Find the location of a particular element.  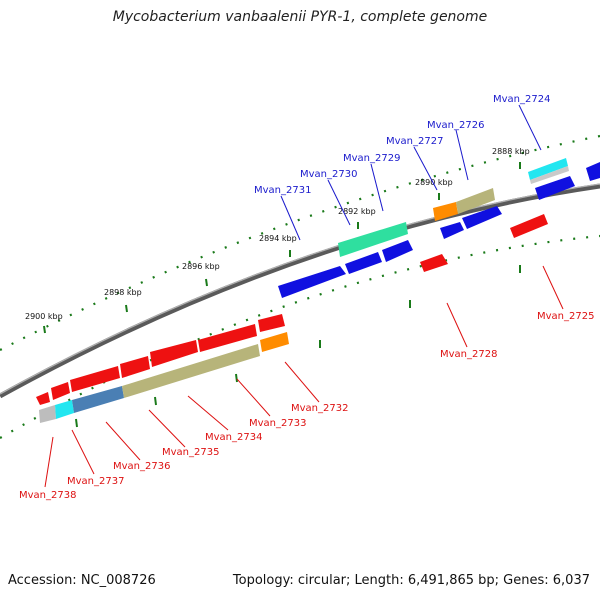

kbp-label-2892: 2892 kbp is located at coordinates (357, 211).